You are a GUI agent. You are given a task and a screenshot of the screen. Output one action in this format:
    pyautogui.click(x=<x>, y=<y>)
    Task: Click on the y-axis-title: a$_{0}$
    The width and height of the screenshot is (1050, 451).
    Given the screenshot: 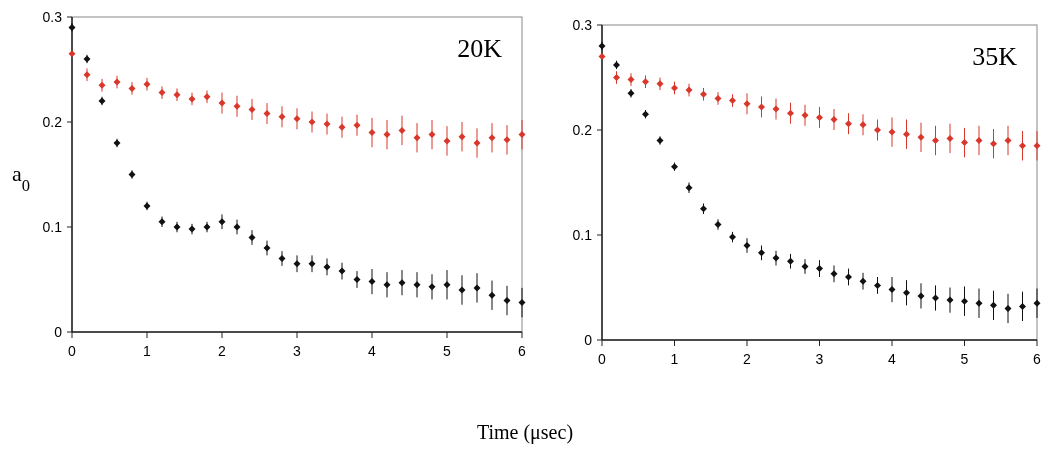 What is the action you would take?
    pyautogui.click(x=21, y=177)
    